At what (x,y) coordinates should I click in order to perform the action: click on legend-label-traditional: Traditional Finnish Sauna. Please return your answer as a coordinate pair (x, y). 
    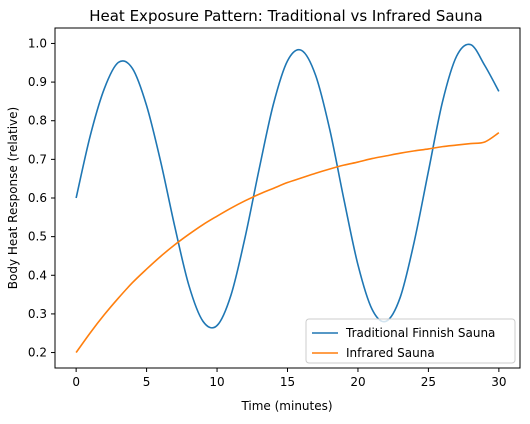
    Looking at the image, I should click on (420, 333).